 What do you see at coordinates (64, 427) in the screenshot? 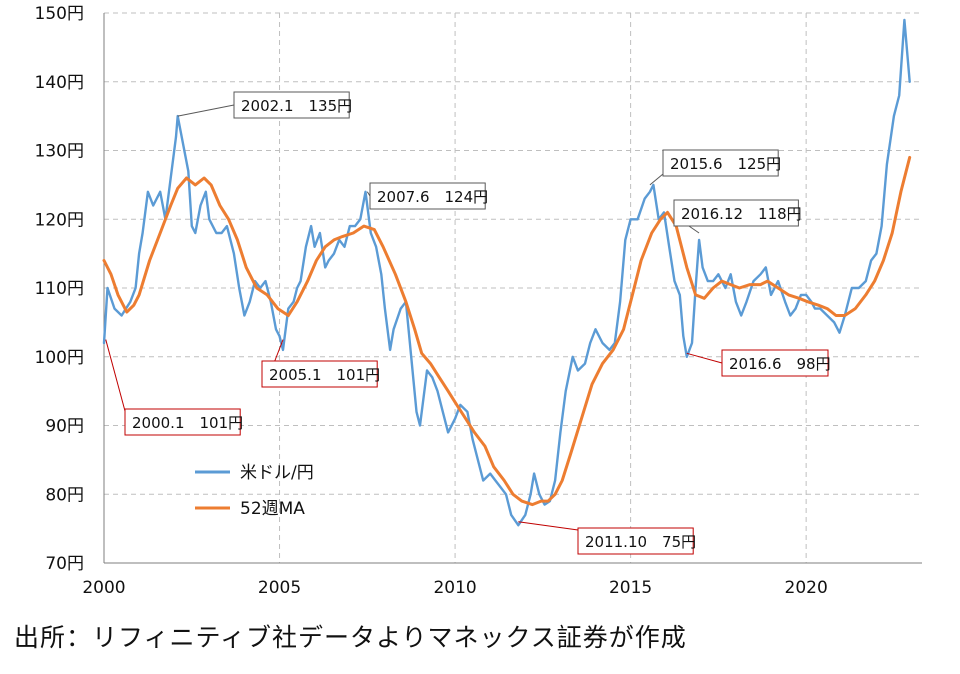
I see `y-tick-label: 90円` at bounding box center [64, 427].